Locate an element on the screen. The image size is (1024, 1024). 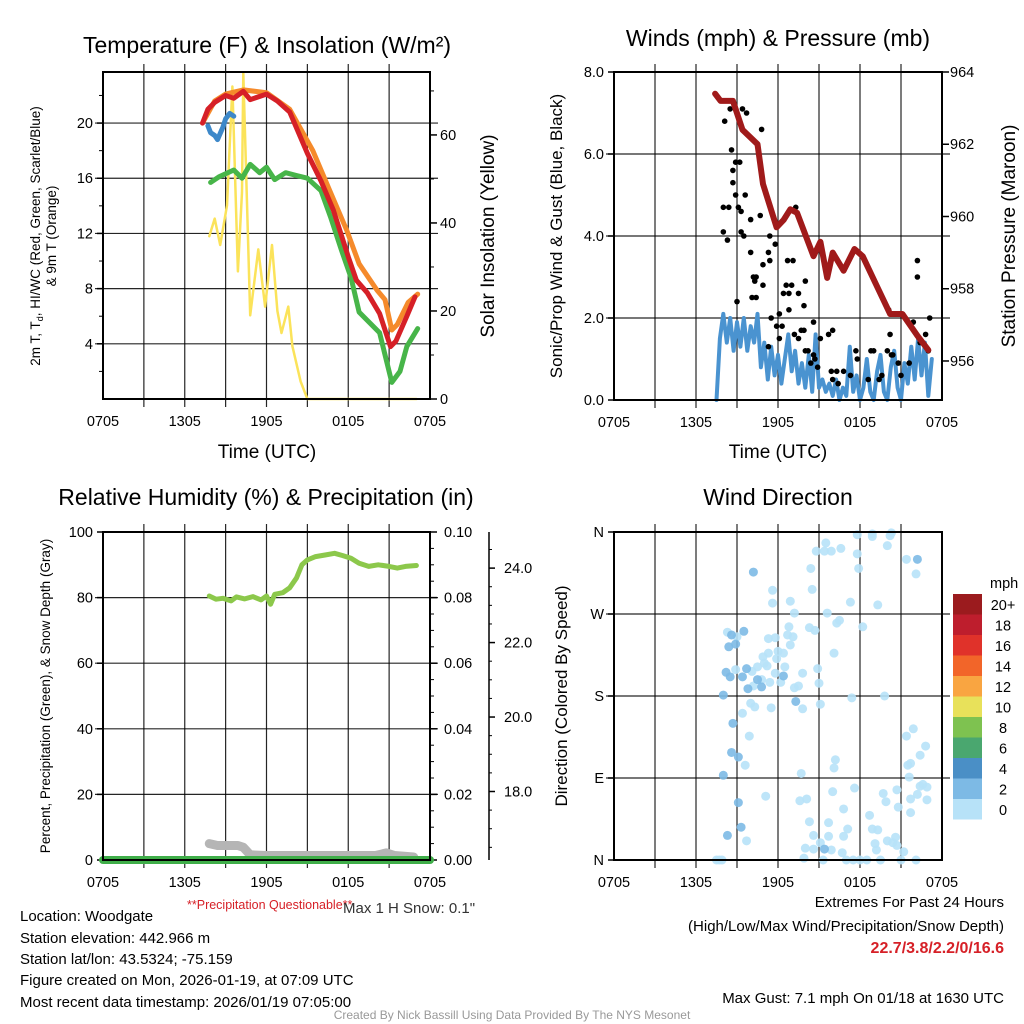
y-tick-label: 12 is located at coordinates (85, 234).